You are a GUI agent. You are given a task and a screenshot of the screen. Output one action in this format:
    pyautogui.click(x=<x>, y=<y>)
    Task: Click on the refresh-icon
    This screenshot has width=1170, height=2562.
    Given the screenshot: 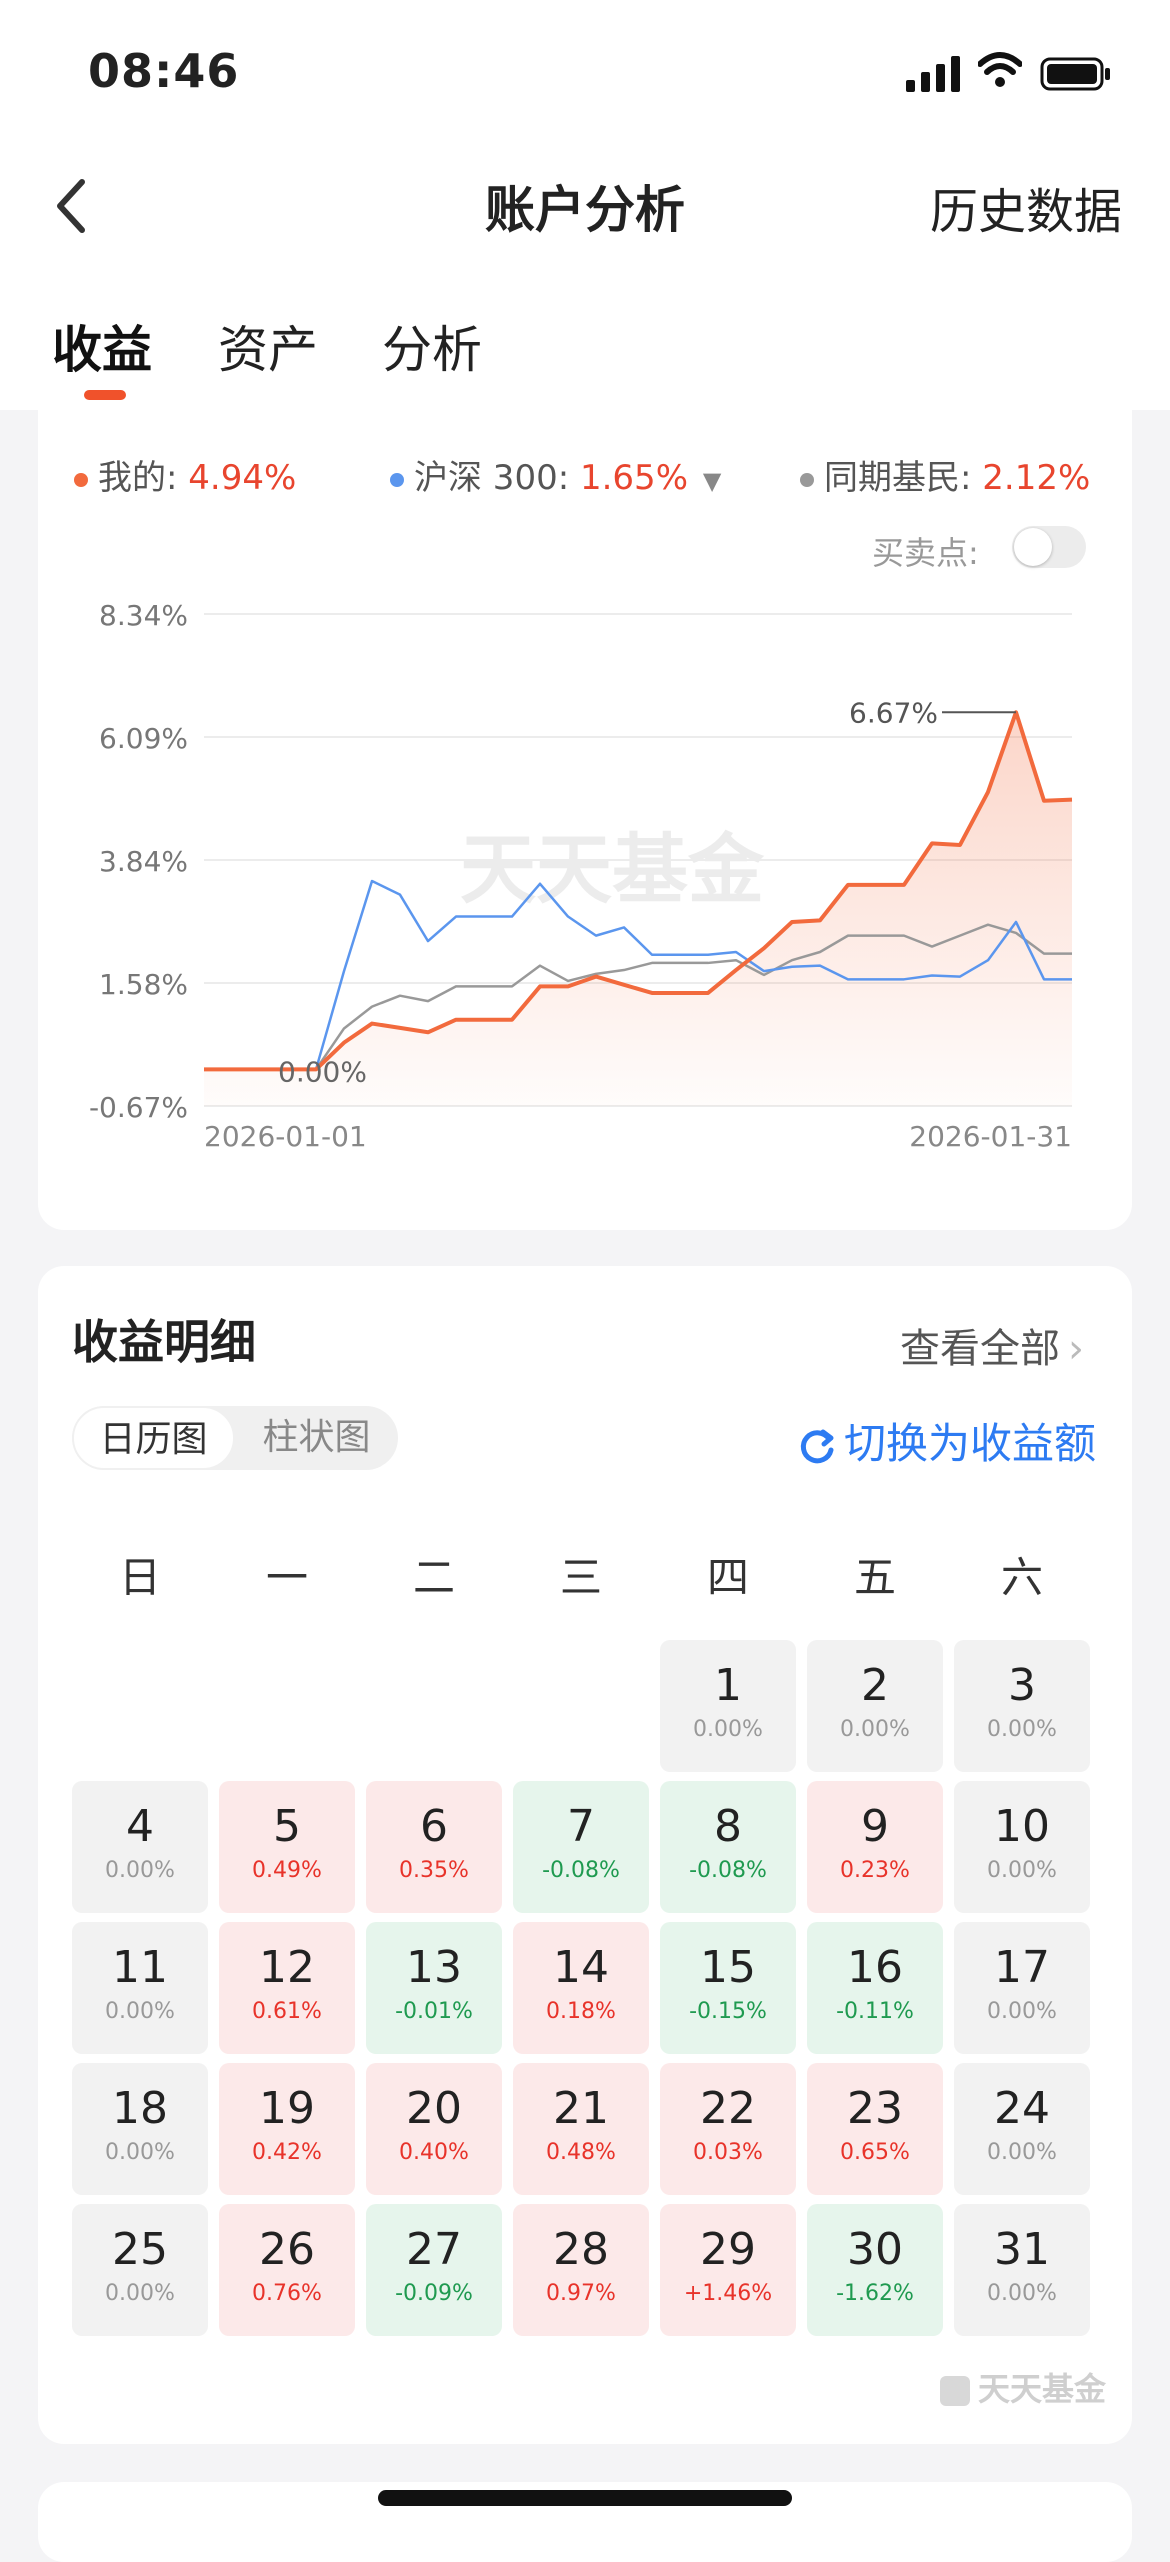 What is the action you would take?
    pyautogui.click(x=817, y=1446)
    